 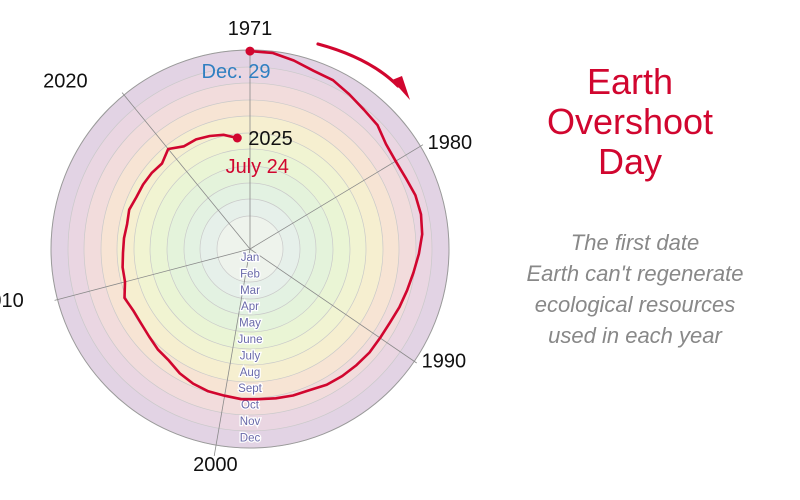 I want to click on direction-arrow, so click(x=363, y=71).